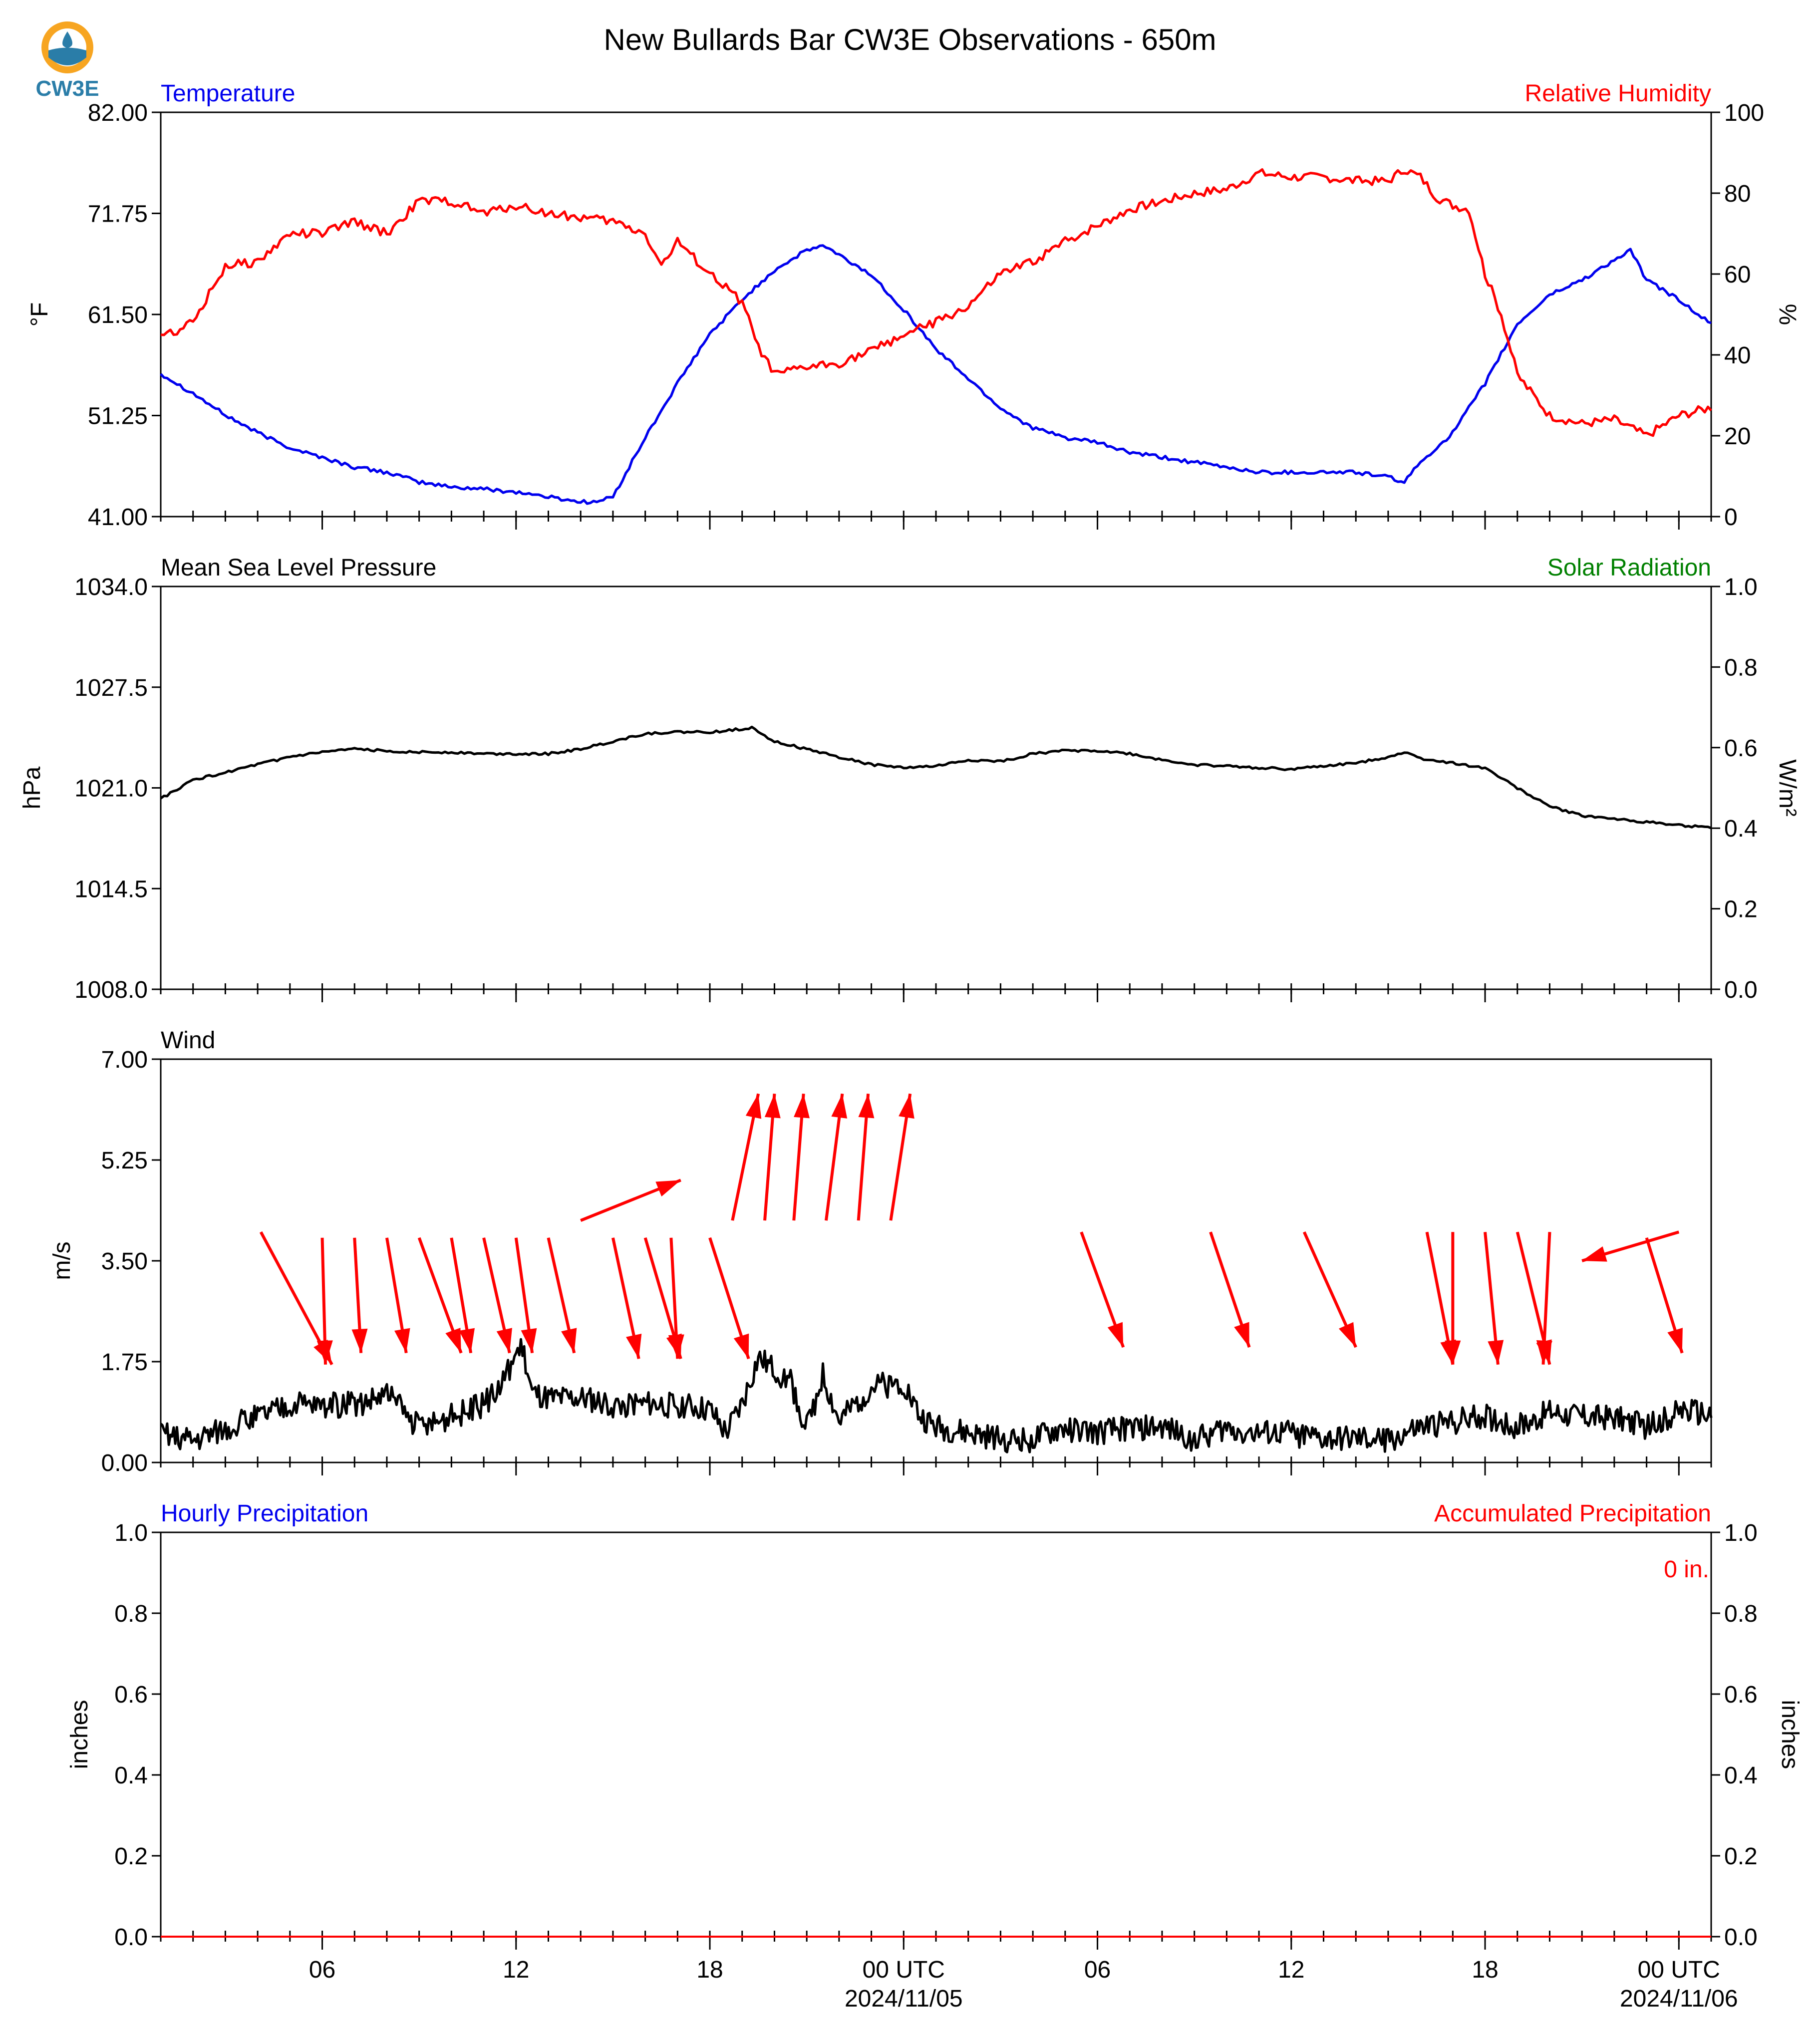  Describe the element at coordinates (67, 47) in the screenshot. I see `cw3e-logo-icon` at that location.